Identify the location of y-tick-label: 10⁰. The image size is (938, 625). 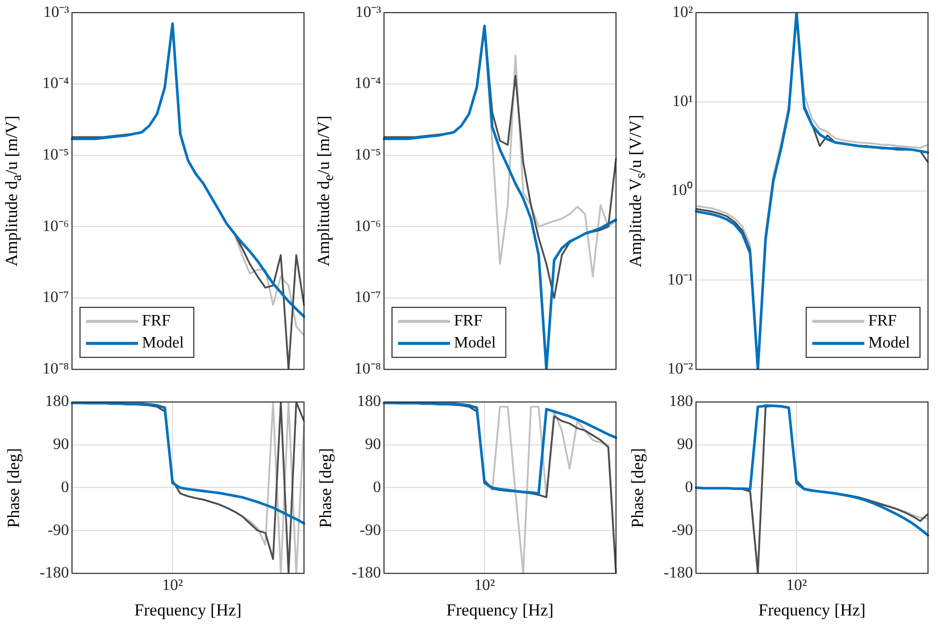
(682, 190).